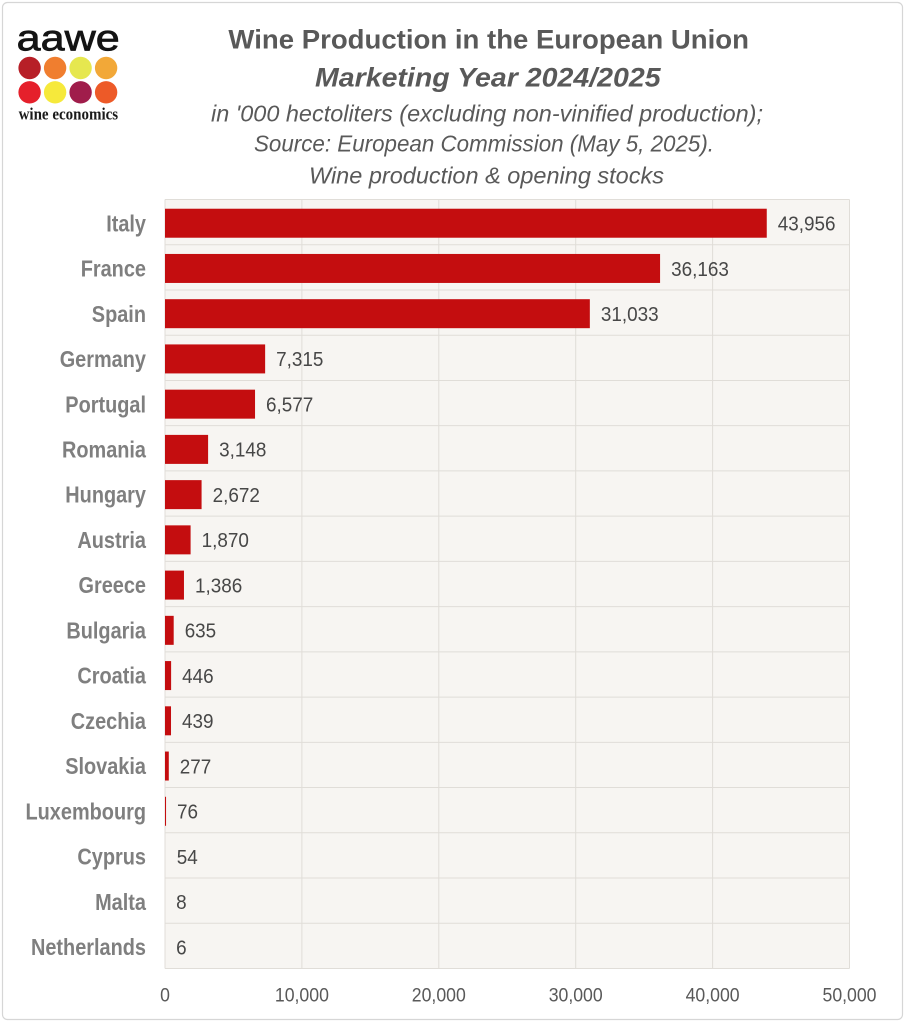 Image resolution: width=906 pixels, height=1029 pixels. Describe the element at coordinates (700, 270) in the screenshot. I see `svg-text: 36,163` at that location.